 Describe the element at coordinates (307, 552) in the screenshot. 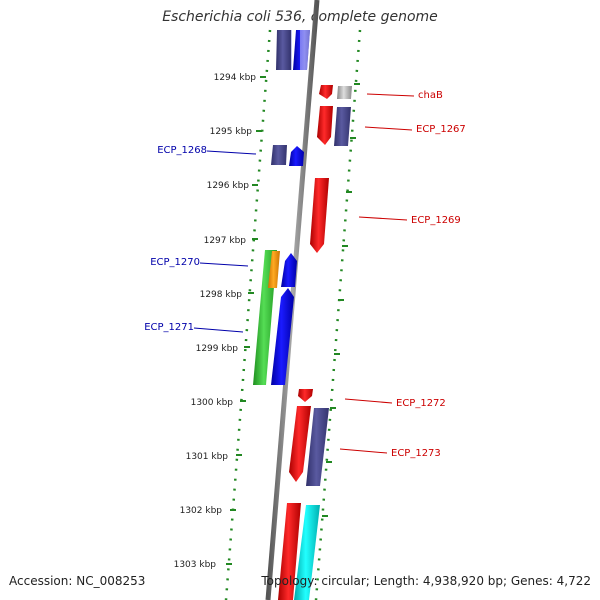

I see `gene-cyan-bottom` at that location.